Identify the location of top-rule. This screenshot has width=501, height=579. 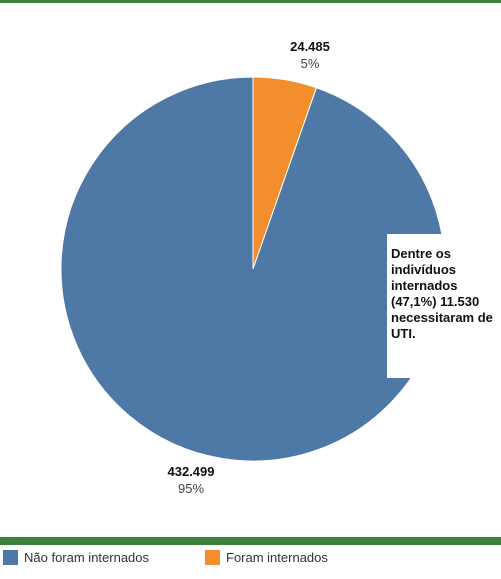
(250, 1).